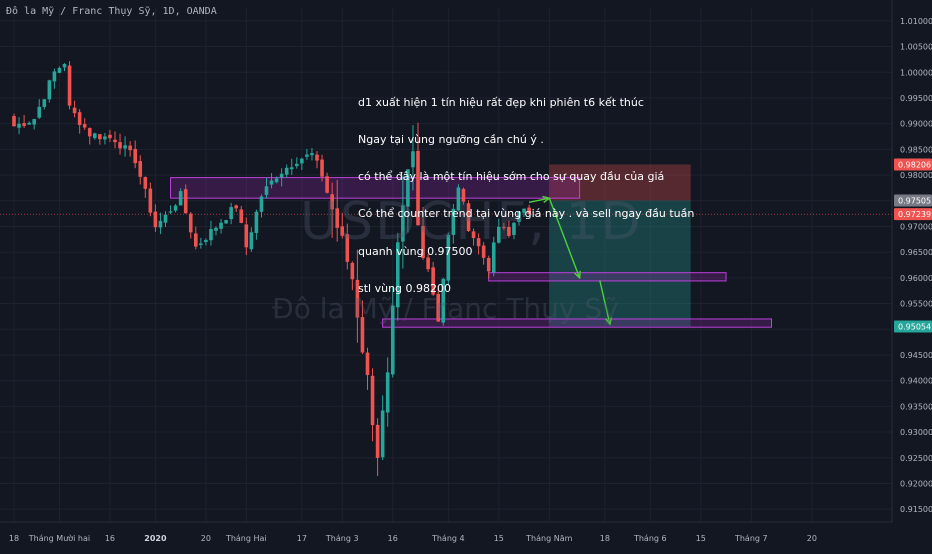 This screenshot has height=554, width=932. What do you see at coordinates (548, 538) in the screenshot?
I see `time-tick-label: Tháng Năm` at bounding box center [548, 538].